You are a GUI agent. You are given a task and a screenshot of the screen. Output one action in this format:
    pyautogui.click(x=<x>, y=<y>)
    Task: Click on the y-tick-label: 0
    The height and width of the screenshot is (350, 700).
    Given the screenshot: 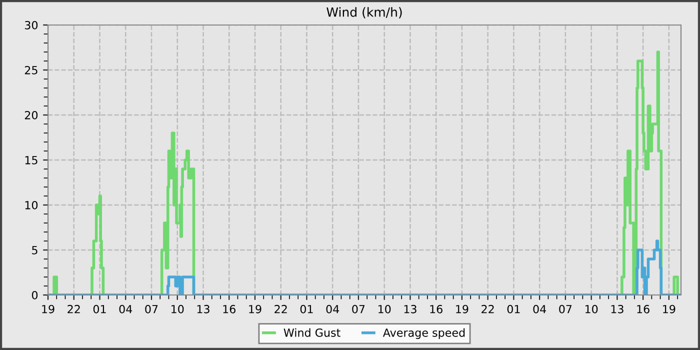 What is the action you would take?
    pyautogui.click(x=35, y=295)
    